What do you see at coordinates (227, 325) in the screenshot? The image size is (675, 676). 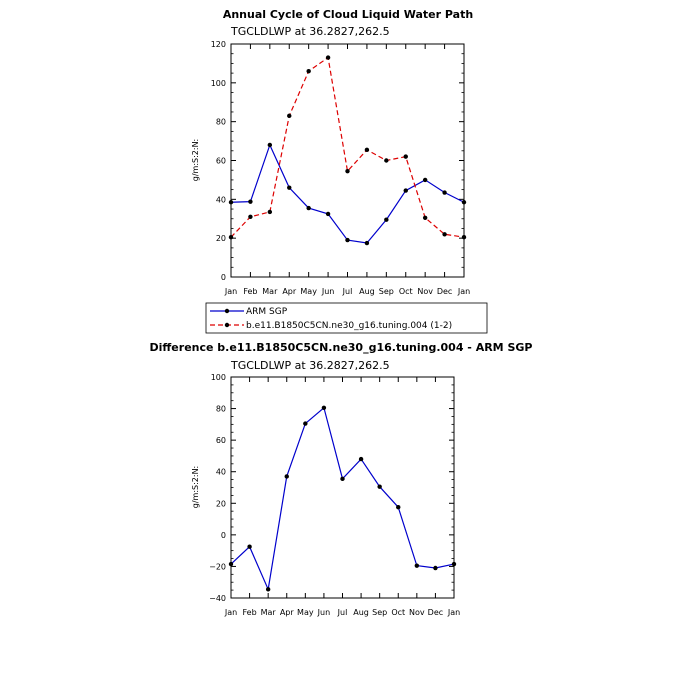 I see `legend-marker-model` at bounding box center [227, 325].